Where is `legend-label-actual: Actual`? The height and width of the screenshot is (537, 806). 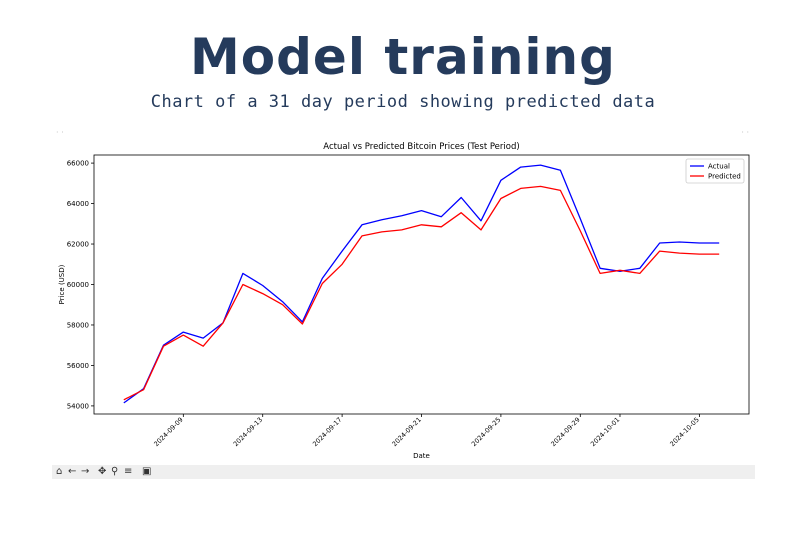
legend-label-actual: Actual is located at coordinates (719, 167).